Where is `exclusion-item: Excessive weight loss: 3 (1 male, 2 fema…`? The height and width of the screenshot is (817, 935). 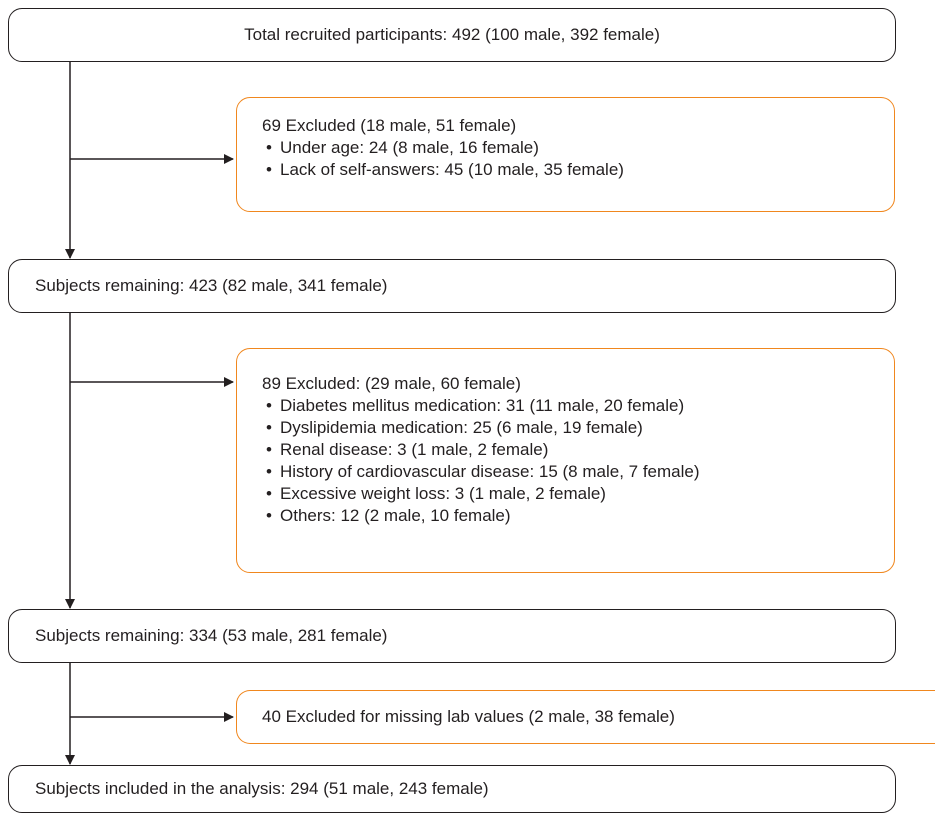
exclusion-item: Excessive weight loss: 3 (1 male, 2 fema… is located at coordinates (481, 494).